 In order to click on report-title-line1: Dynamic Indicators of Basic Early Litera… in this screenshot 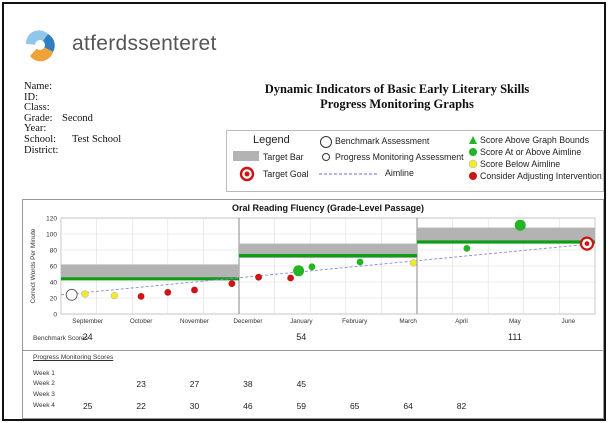, I will do `click(397, 89)`.